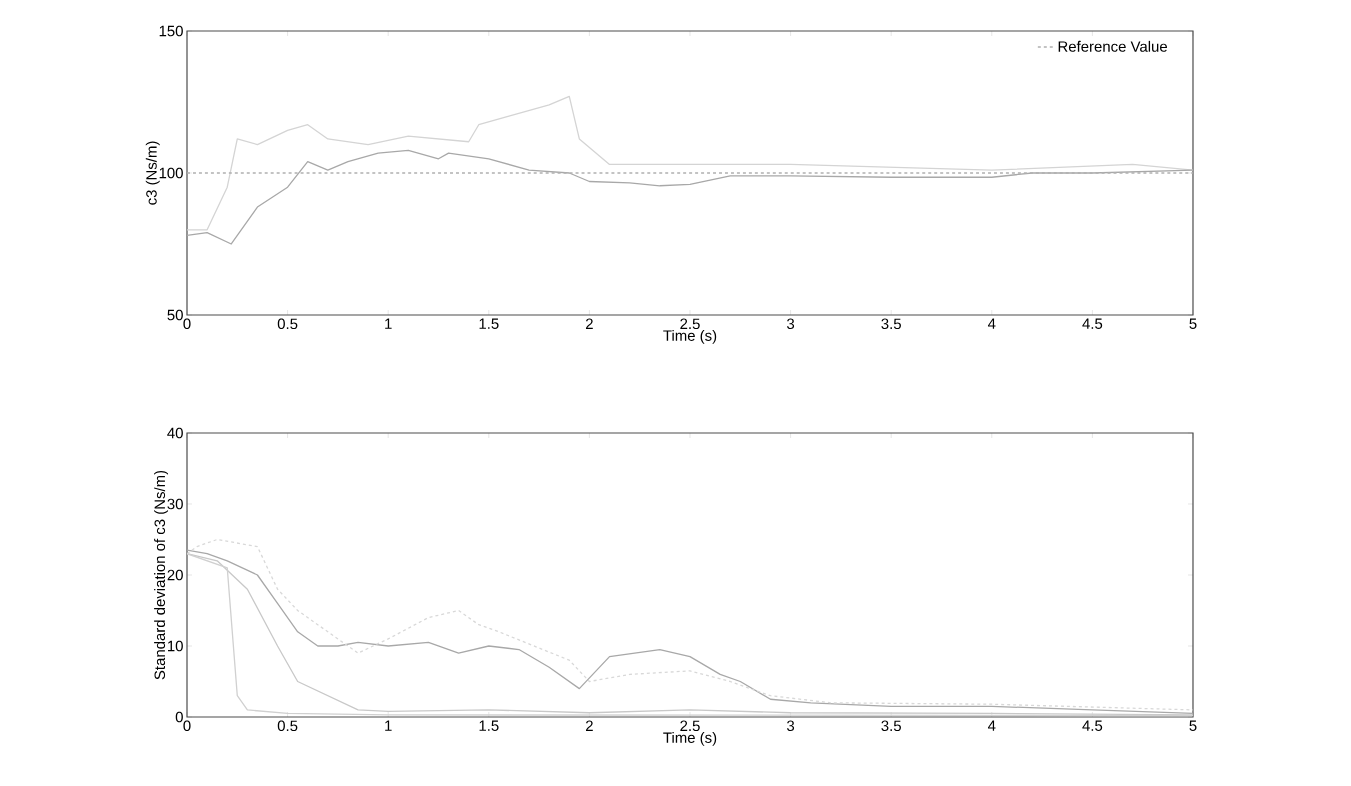  I want to click on y-tick-label: 30, so click(175, 504).